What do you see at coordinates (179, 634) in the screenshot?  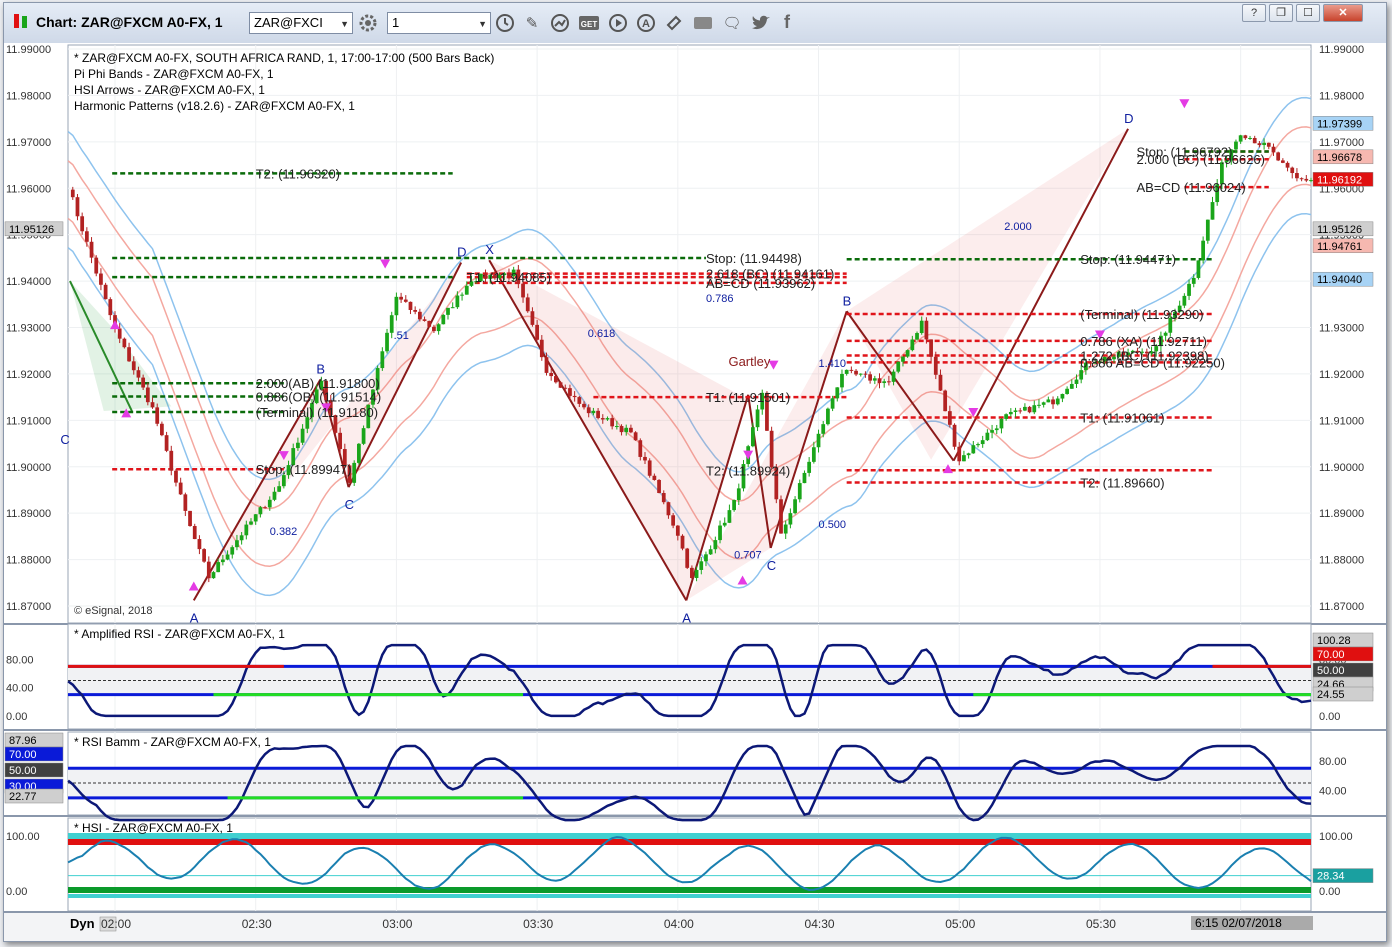 I see `indicator-title: * Amplified RSI - ZAR@FXCM A0-FX, 1` at bounding box center [179, 634].